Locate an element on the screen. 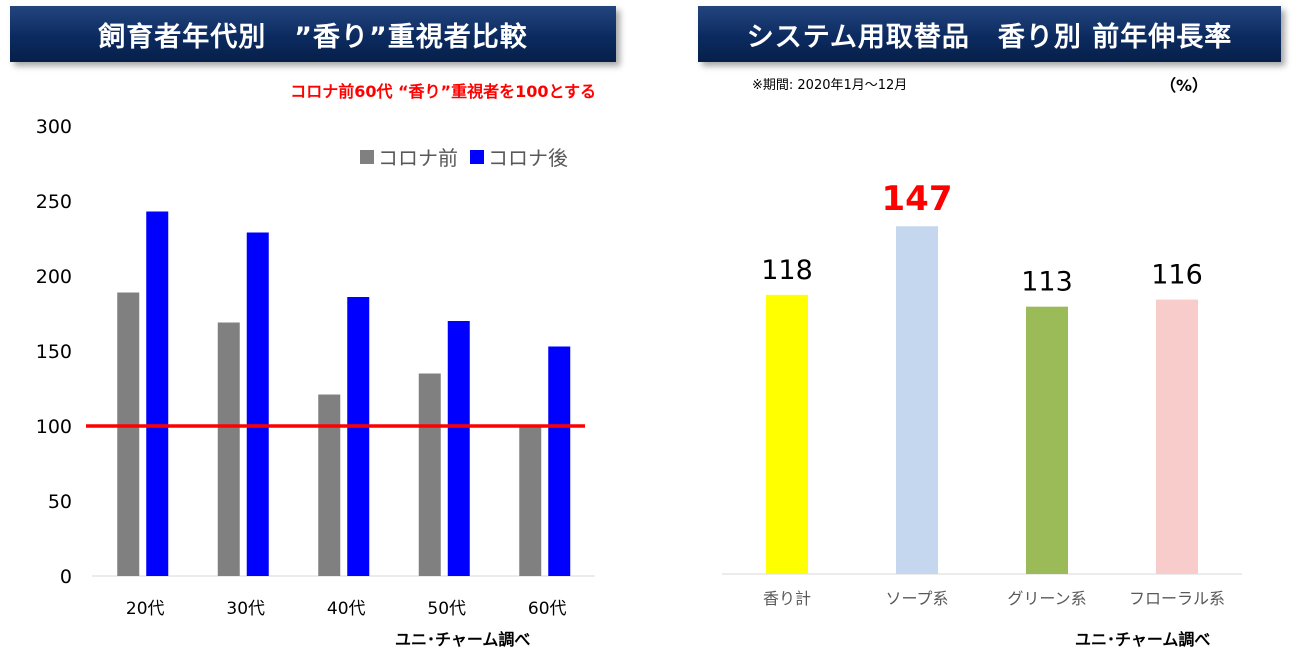  x-tick-label-1: 30代 is located at coordinates (245, 609).